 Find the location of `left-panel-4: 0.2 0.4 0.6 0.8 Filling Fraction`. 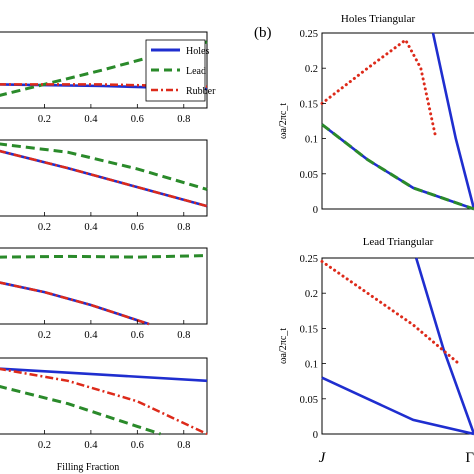

left-panel-4: 0.2 0.4 0.6 0.8 Filling Fraction is located at coordinates (104, 415).